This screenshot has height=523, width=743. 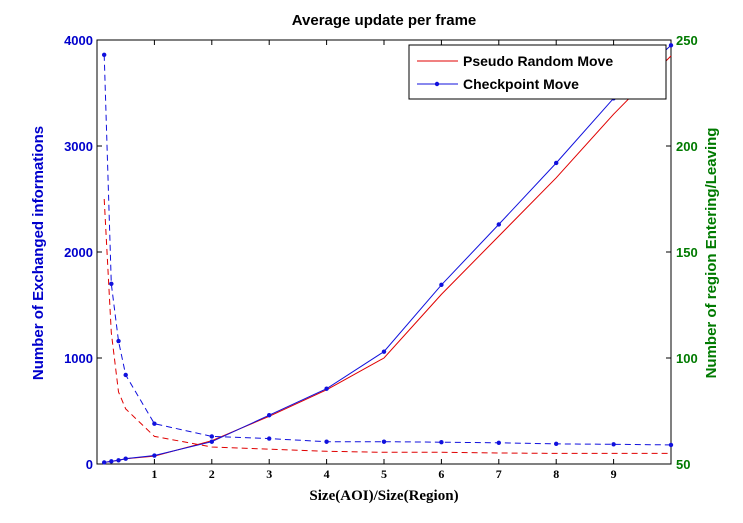 I want to click on right-tick-label: 200, so click(x=687, y=146).